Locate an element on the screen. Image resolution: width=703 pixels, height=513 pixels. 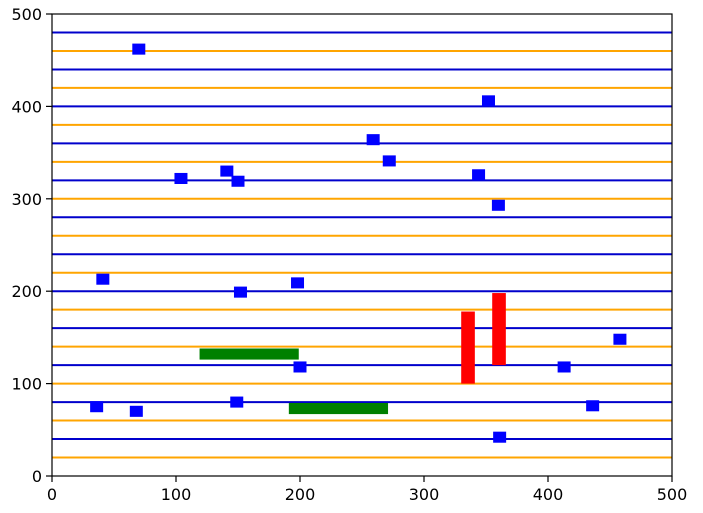
y-tick-label: 500 is located at coordinates (26, 14).